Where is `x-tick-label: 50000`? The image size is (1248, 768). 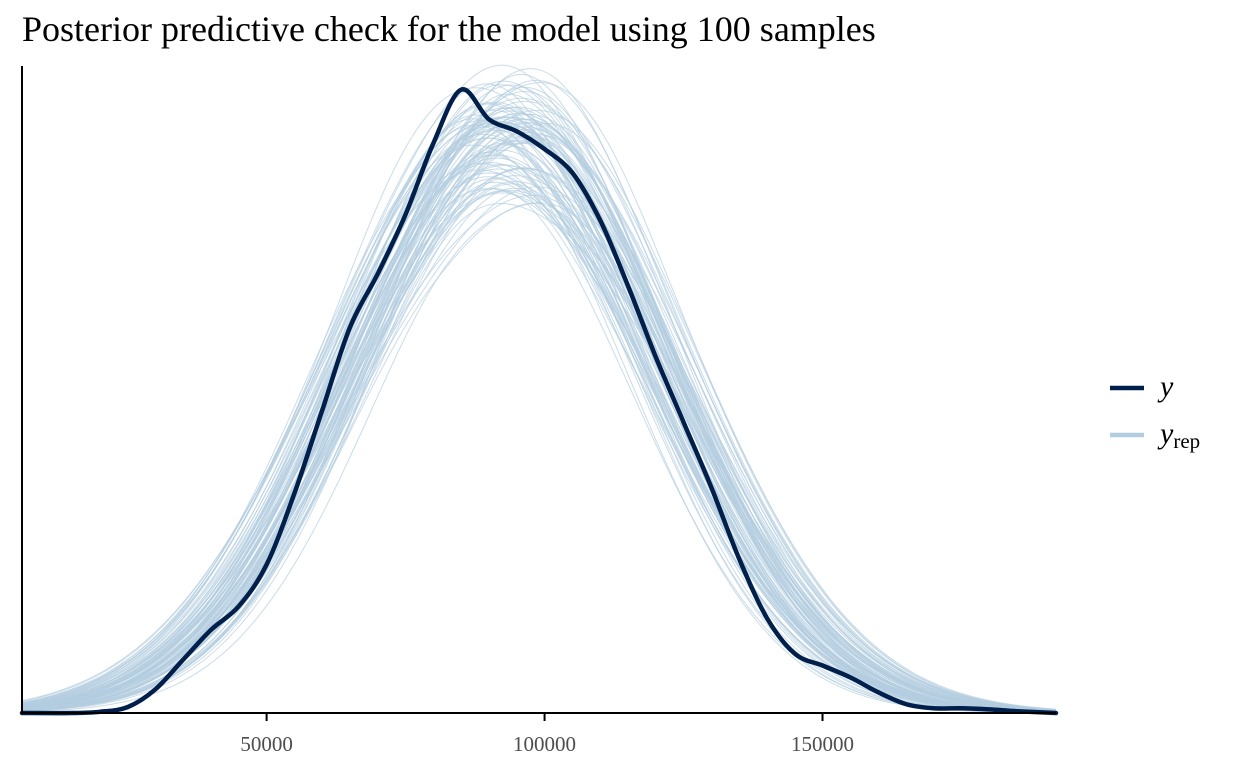 x-tick-label: 50000 is located at coordinates (266, 744).